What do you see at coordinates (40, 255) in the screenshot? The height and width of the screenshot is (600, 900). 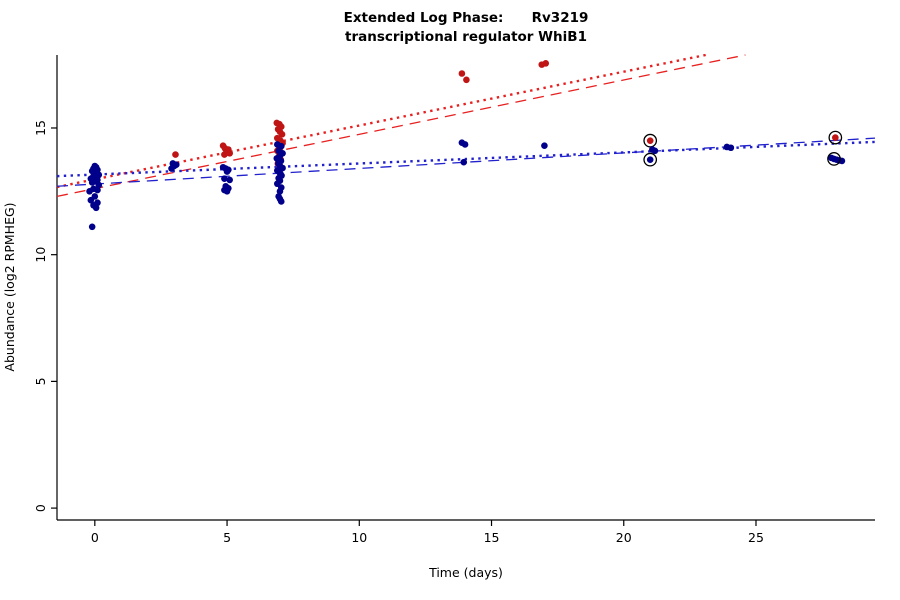 I see `y-tick-label: 10` at bounding box center [40, 255].